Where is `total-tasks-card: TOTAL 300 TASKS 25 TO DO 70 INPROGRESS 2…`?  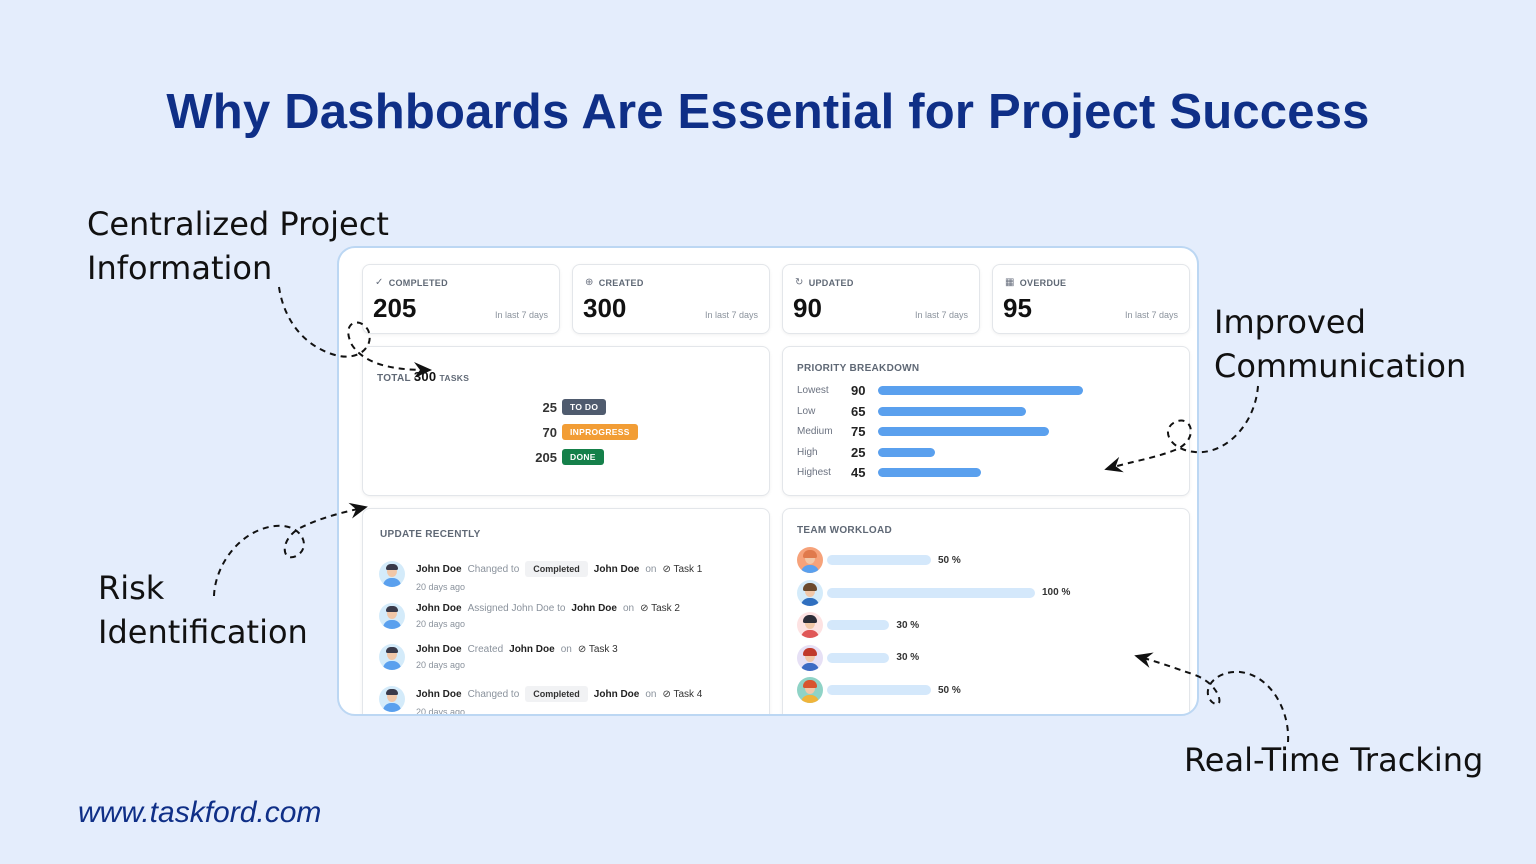
total-tasks-card: TOTAL 300 TASKS 25 TO DO 70 INPROGRESS 2… is located at coordinates (566, 421).